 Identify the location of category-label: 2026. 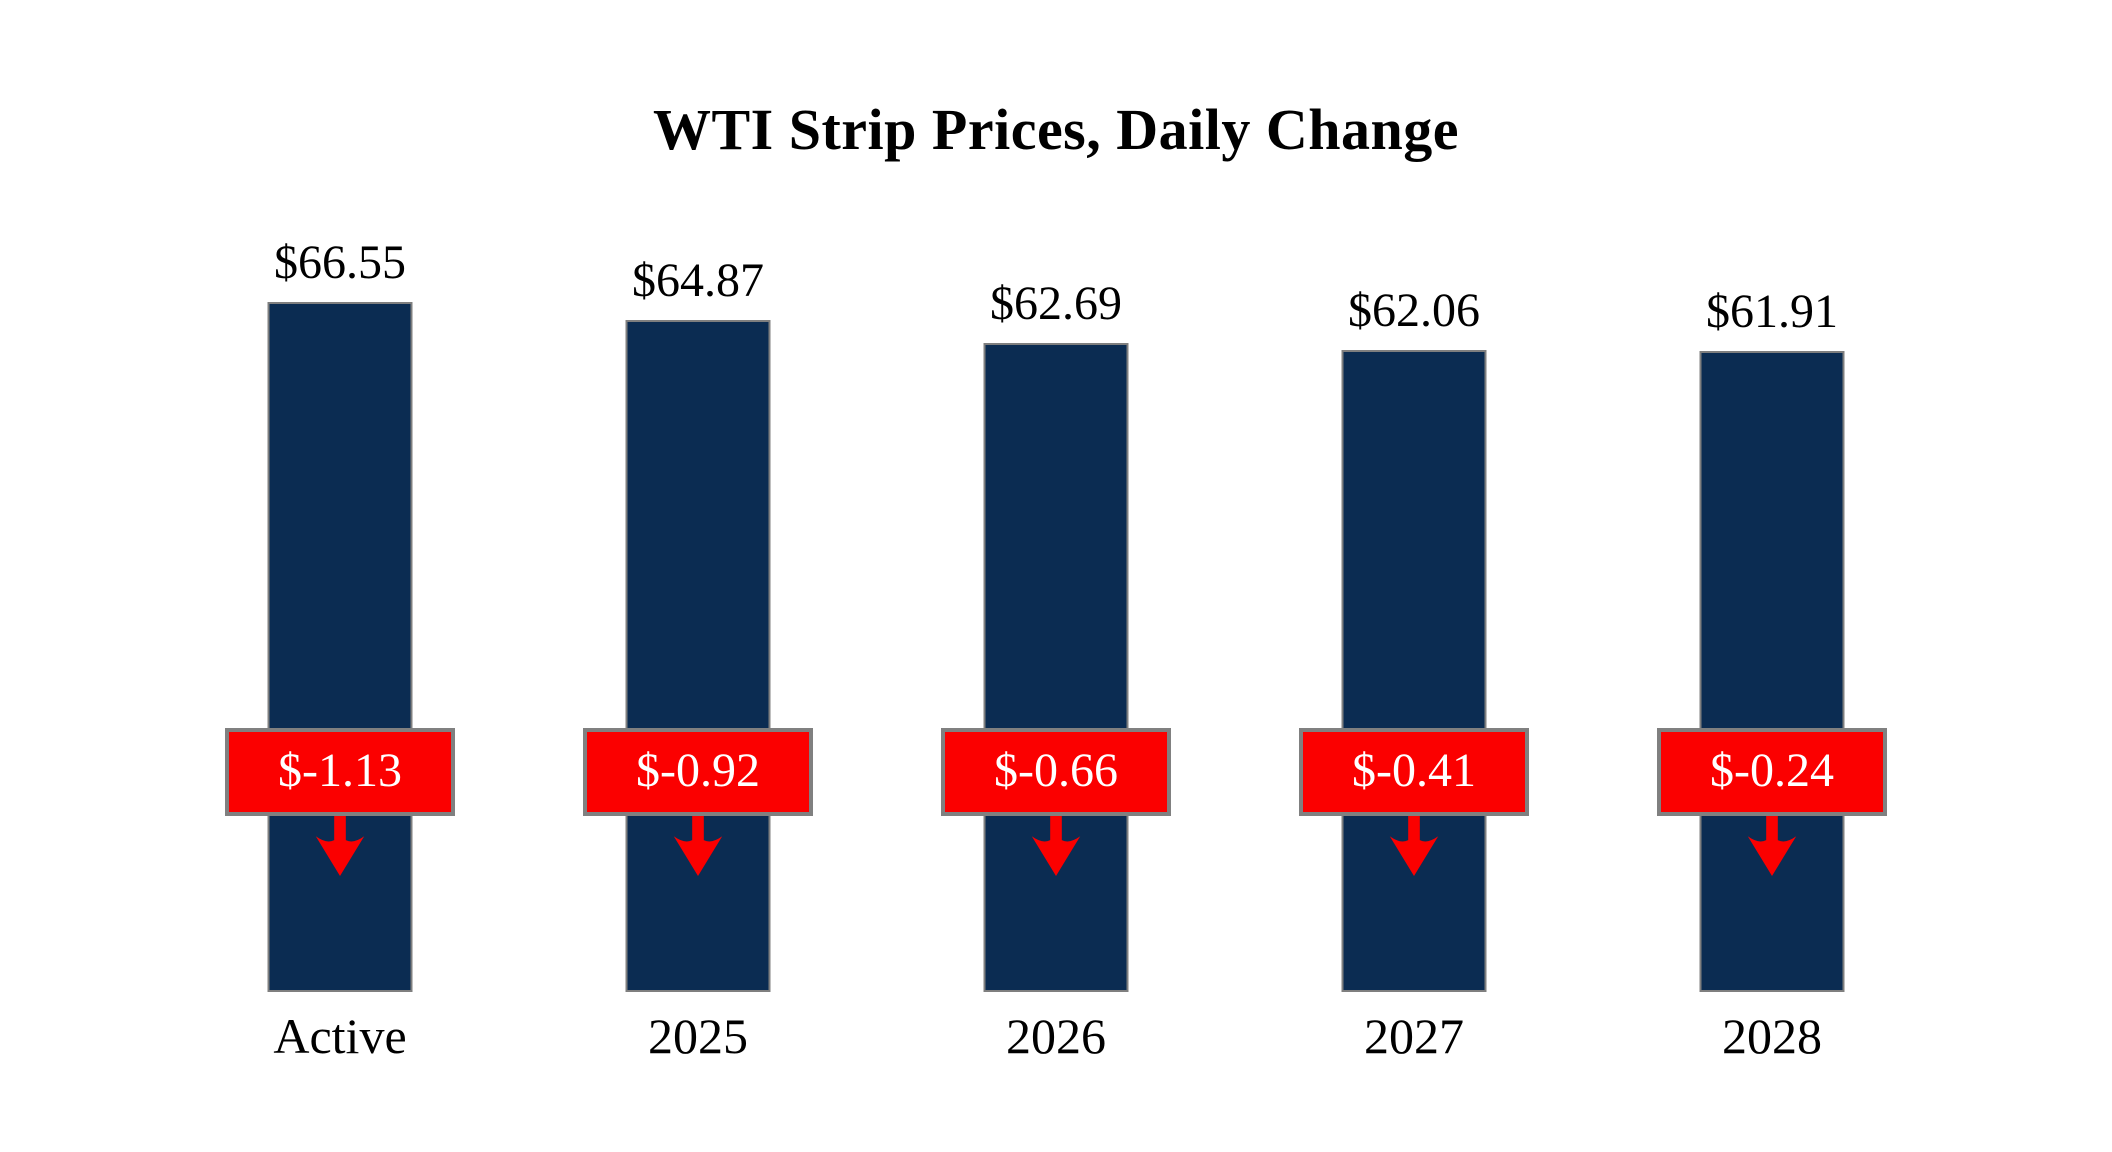
(1056, 1036).